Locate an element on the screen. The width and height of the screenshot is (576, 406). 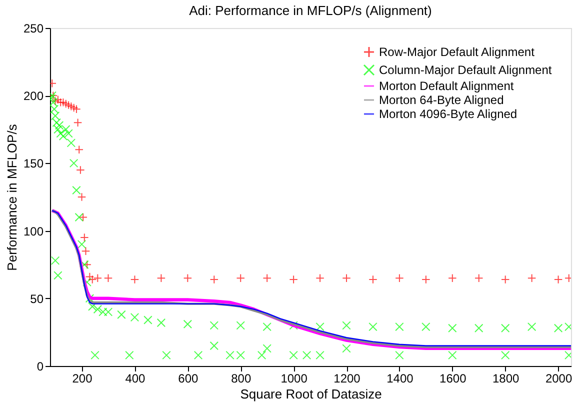
x-tick-label: 2000 is located at coordinates (558, 379).